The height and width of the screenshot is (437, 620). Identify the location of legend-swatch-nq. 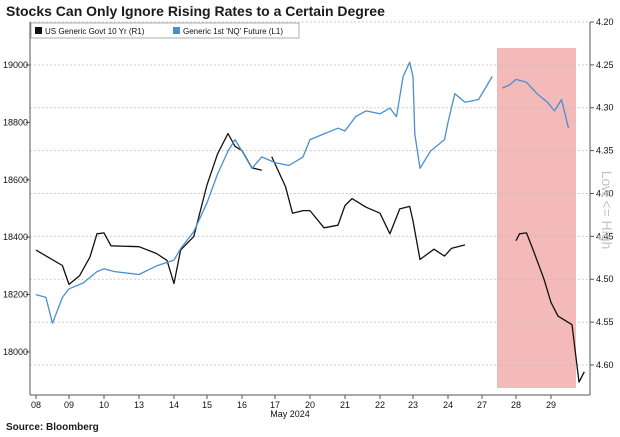
(176, 30).